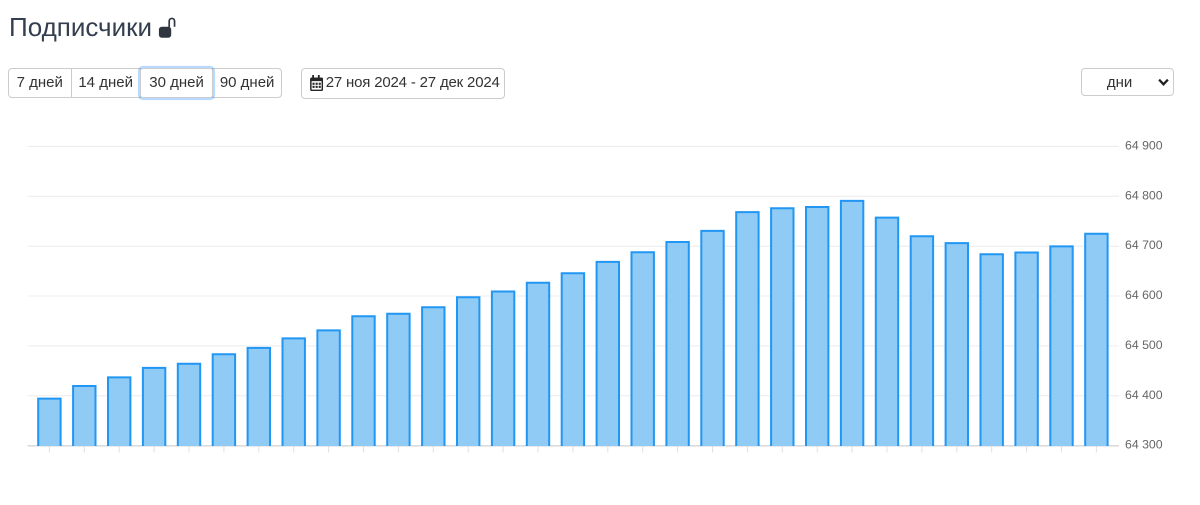  What do you see at coordinates (1144, 195) in the screenshot?
I see `svg-text: 64 800` at bounding box center [1144, 195].